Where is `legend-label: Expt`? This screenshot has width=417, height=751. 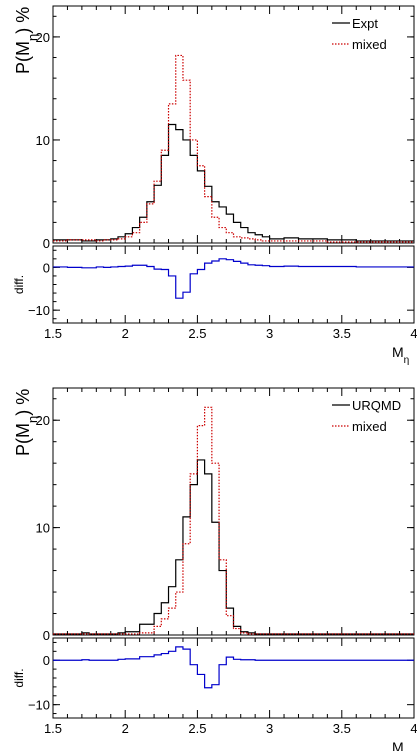 legend-label: Expt is located at coordinates (365, 23).